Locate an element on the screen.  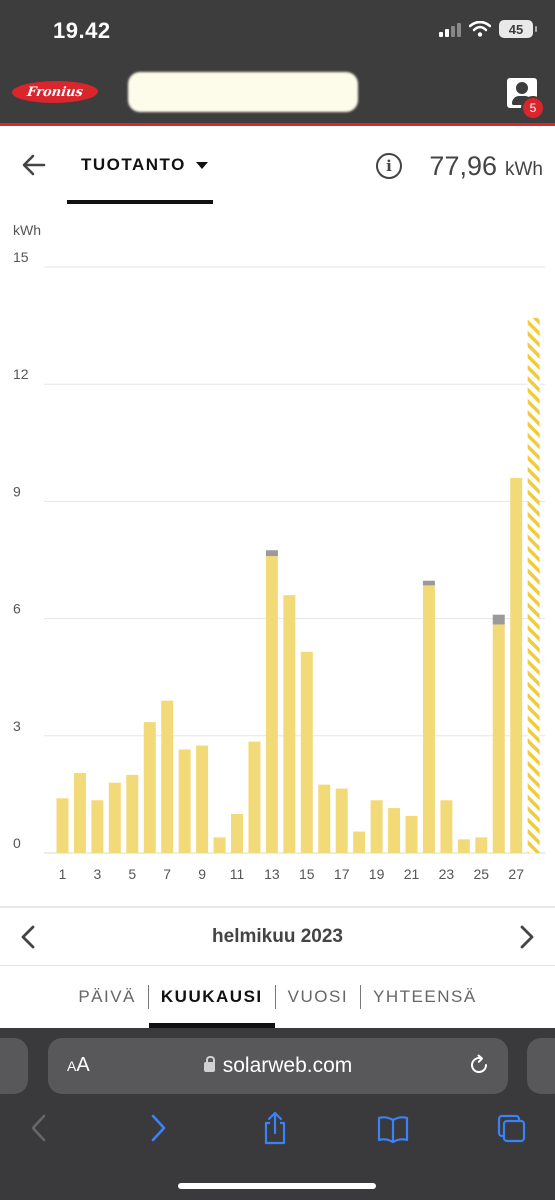
x-tick-label: 23 is located at coordinates (447, 874).